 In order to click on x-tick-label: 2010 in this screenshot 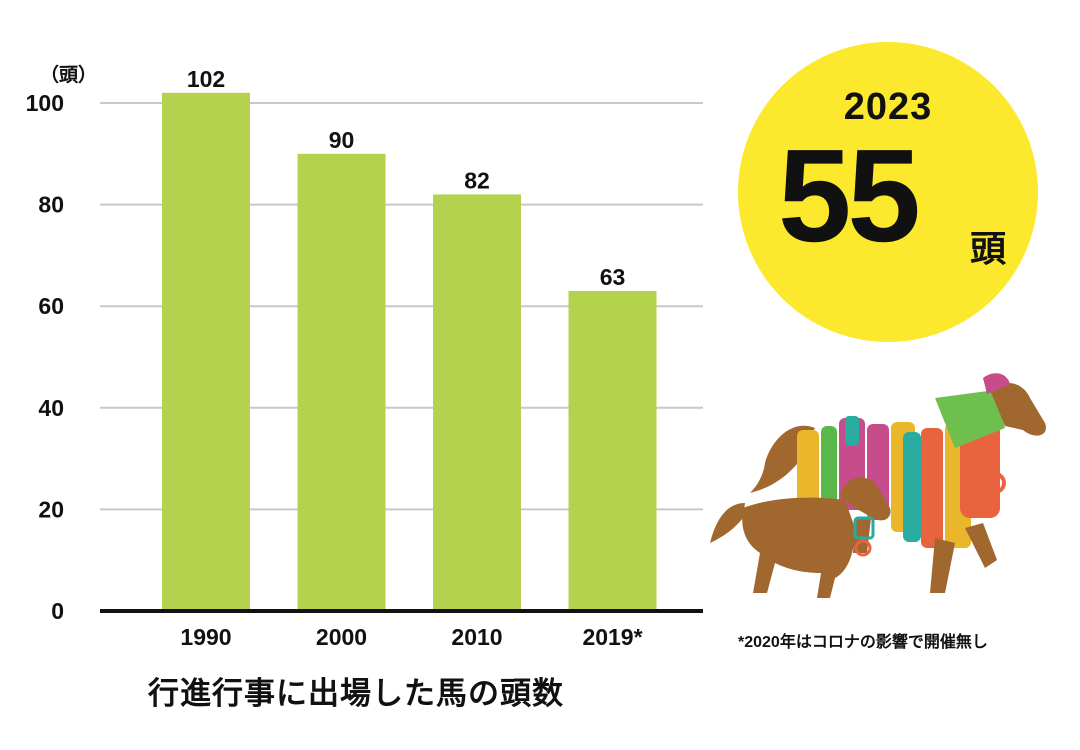, I will do `click(476, 637)`.